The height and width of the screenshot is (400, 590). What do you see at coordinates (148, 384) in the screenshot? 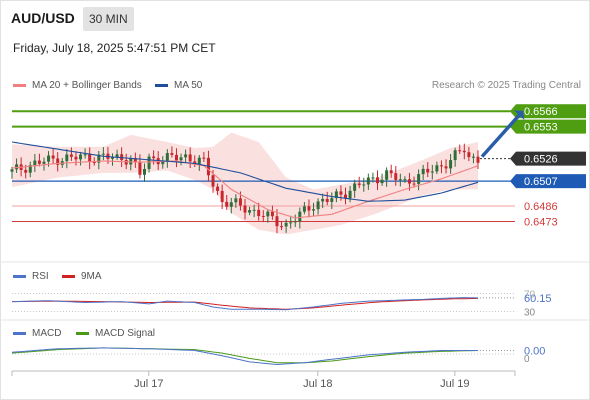
I see `x-tick-label-Jul 17: Jul 17` at bounding box center [148, 384].